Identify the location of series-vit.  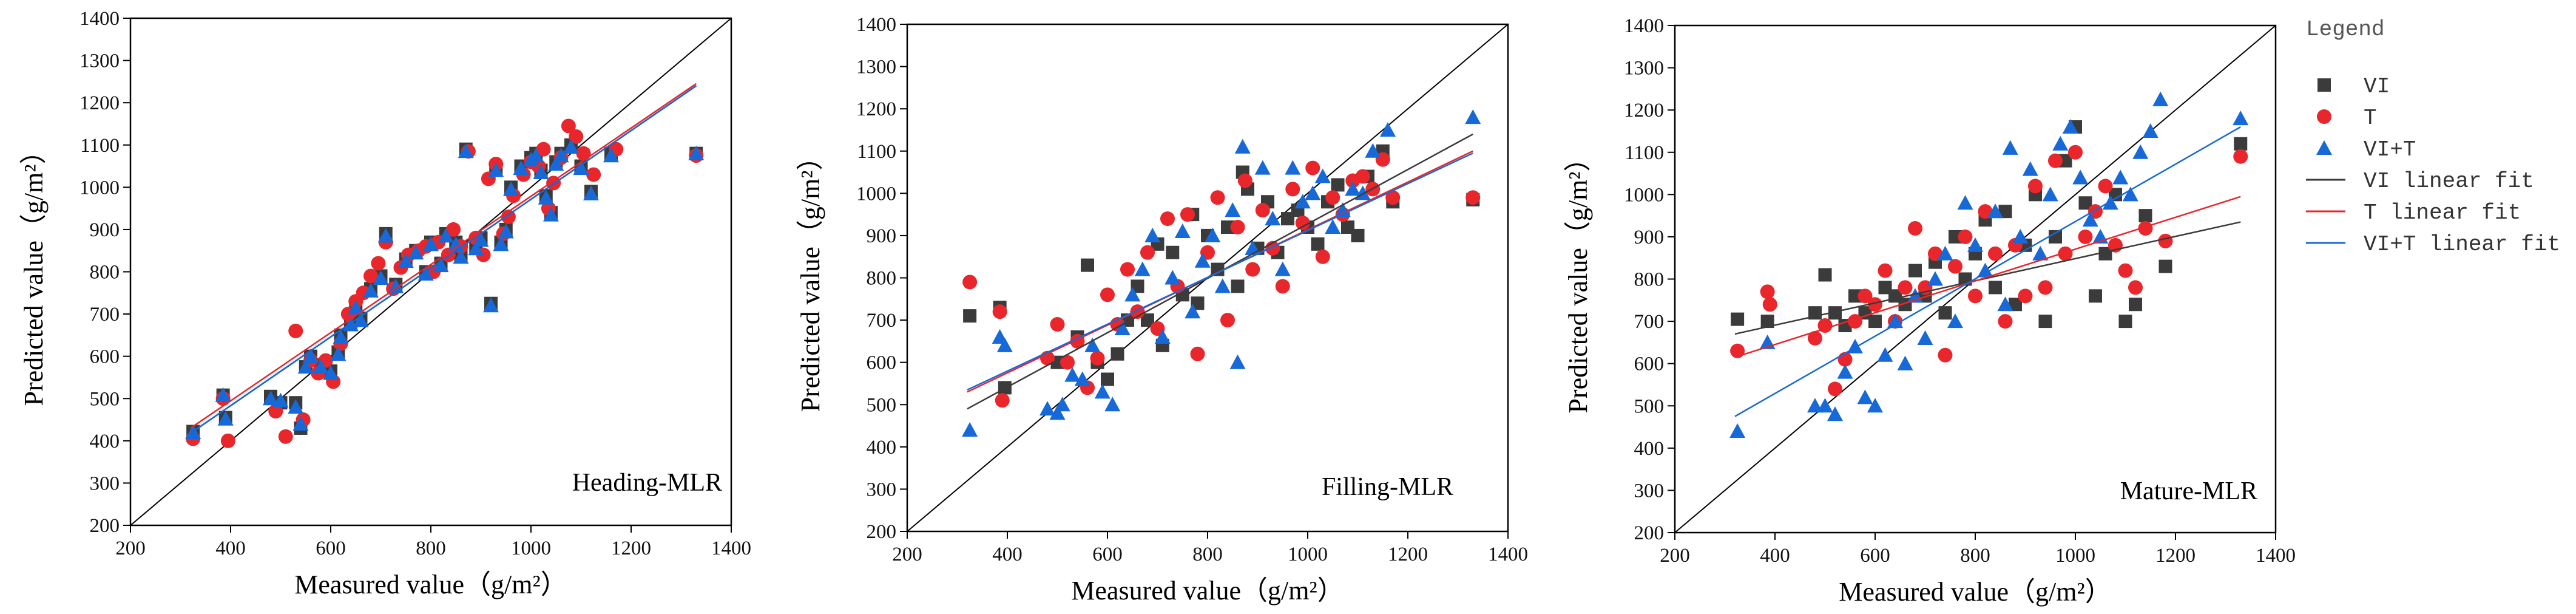
(445, 289).